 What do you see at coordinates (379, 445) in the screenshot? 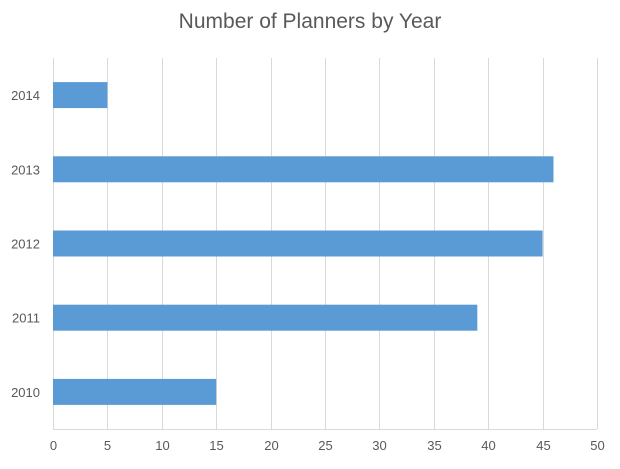
I see `x-tick-label: 30` at bounding box center [379, 445].